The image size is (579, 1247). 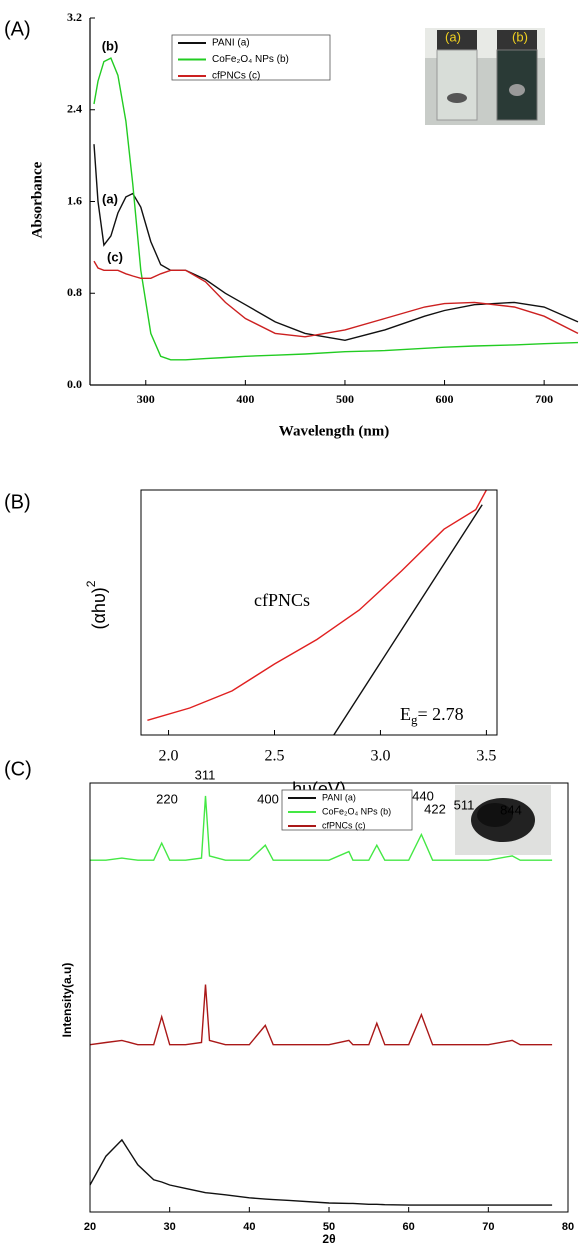 What do you see at coordinates (245, 399) in the screenshot?
I see `x-tick-label: 400` at bounding box center [245, 399].